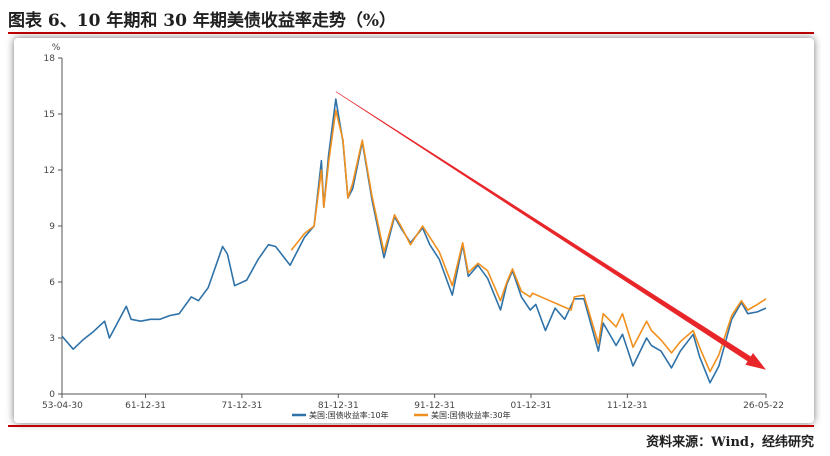 This screenshot has width=830, height=456. What do you see at coordinates (52, 395) in the screenshot?
I see `y-tick-label: 0` at bounding box center [52, 395].